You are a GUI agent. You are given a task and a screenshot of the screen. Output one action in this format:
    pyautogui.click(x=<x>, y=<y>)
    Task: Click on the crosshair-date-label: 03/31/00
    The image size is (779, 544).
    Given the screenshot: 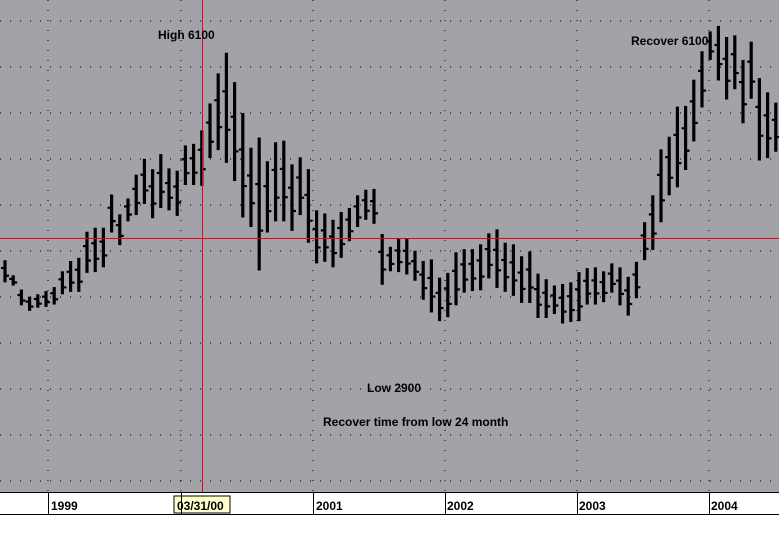 What is the action you would take?
    pyautogui.click(x=200, y=506)
    